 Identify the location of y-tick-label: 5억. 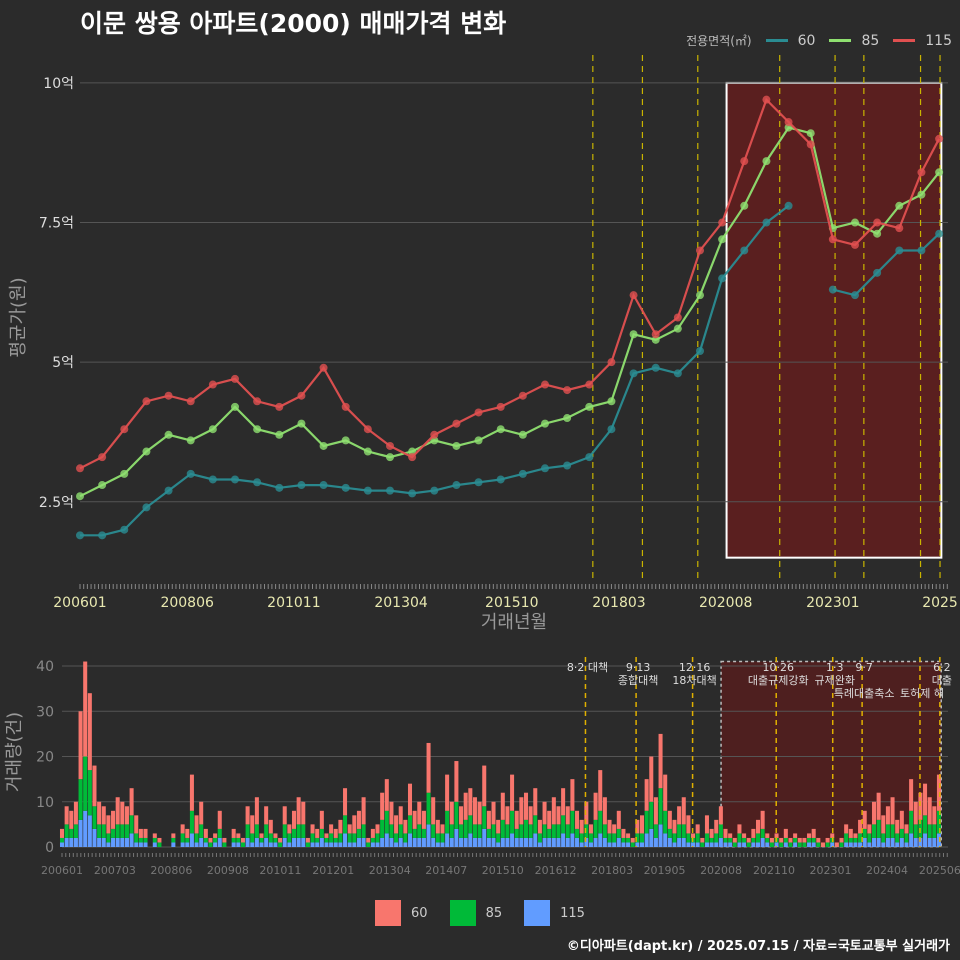
(63, 363).